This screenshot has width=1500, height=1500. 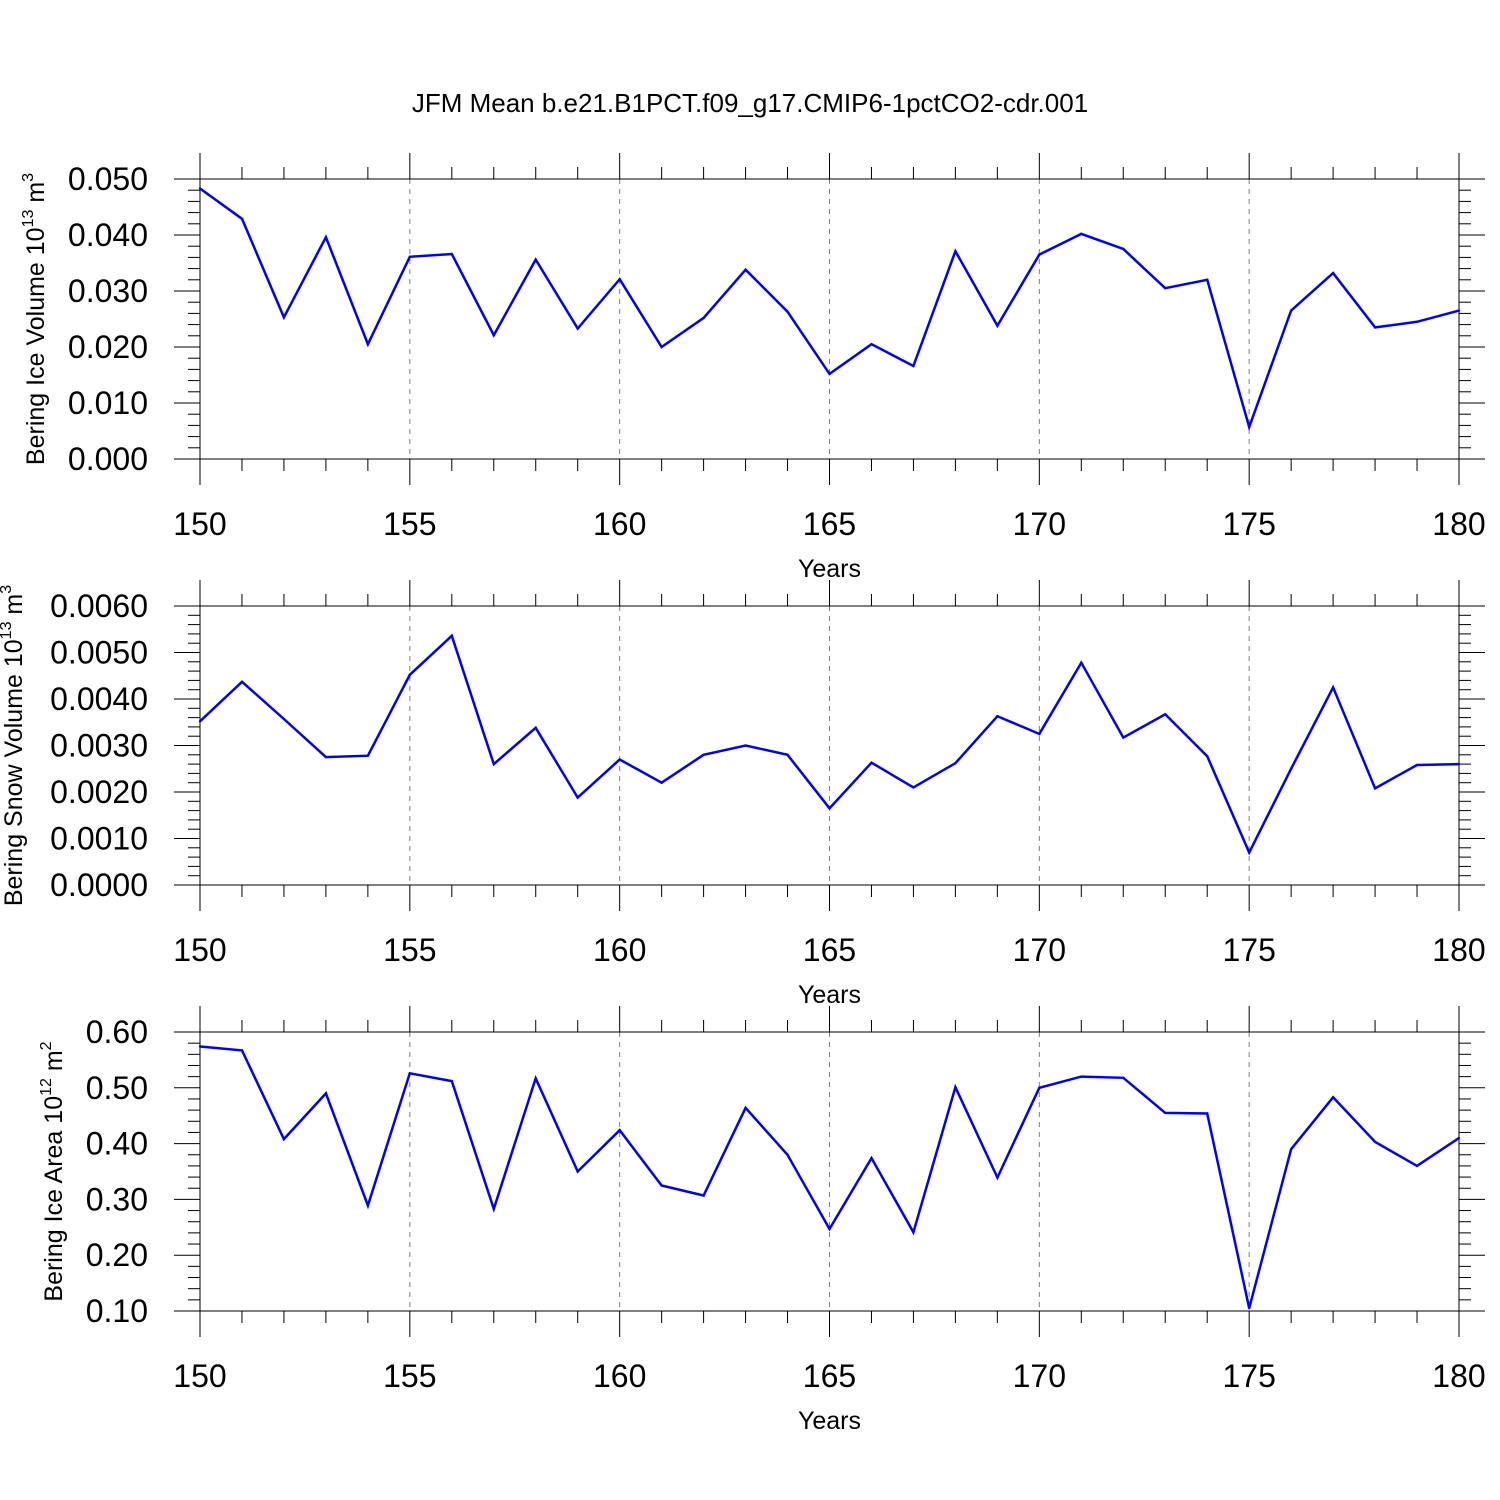 I want to click on y-axis-label-part: Bering Snow Volume 10, so click(x=14, y=772).